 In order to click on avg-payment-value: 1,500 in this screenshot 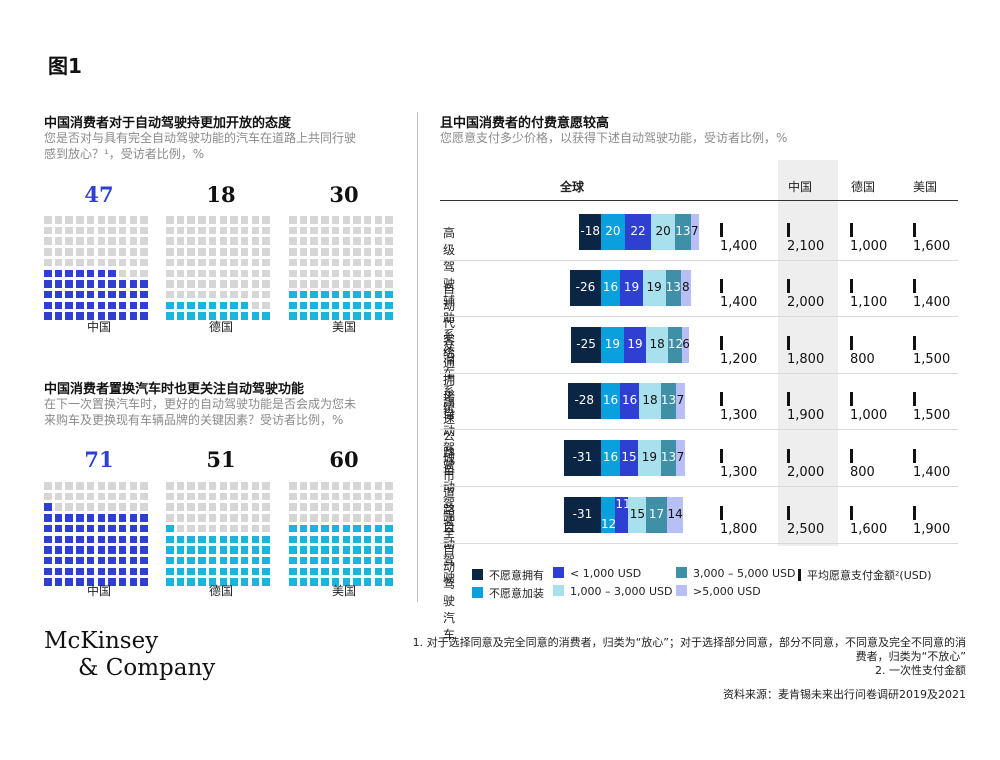, I will do `click(932, 359)`.